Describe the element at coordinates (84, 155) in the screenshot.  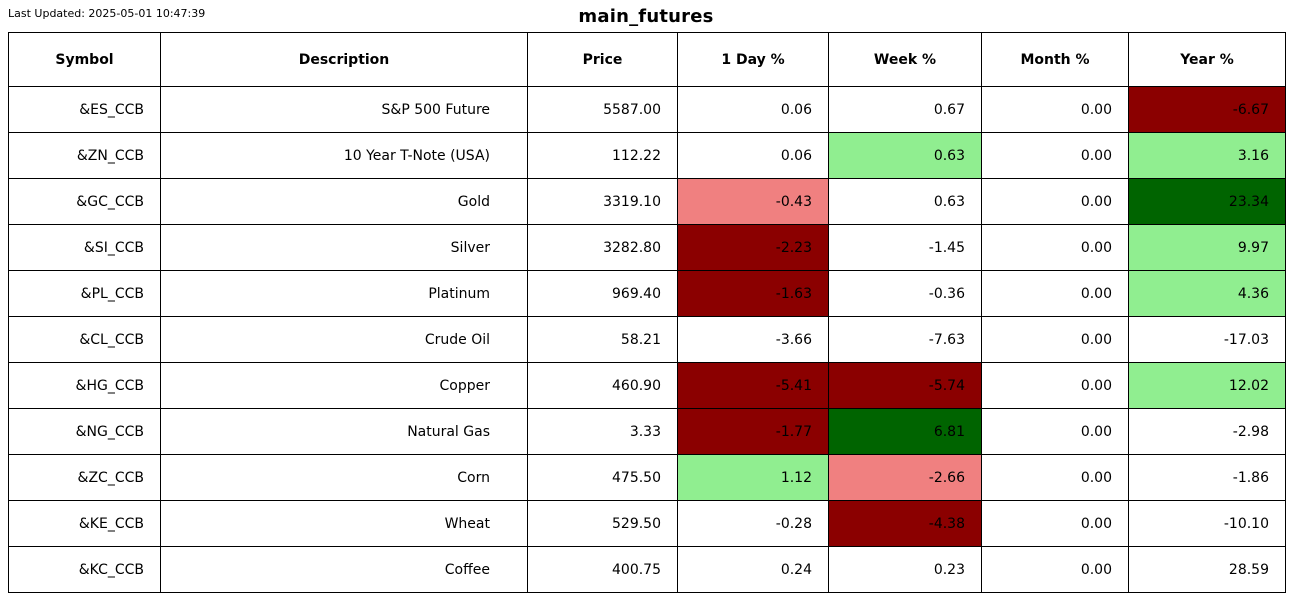
I see `symbol-cell: &ZN_CCB` at that location.